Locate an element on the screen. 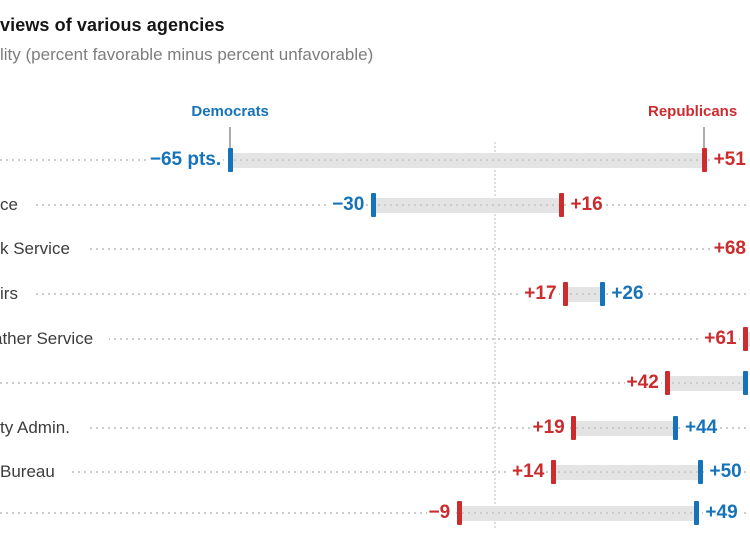 Image resolution: width=750 pixels, height=535 pixels. democrat-value-label: −65 pts. is located at coordinates (185, 160).